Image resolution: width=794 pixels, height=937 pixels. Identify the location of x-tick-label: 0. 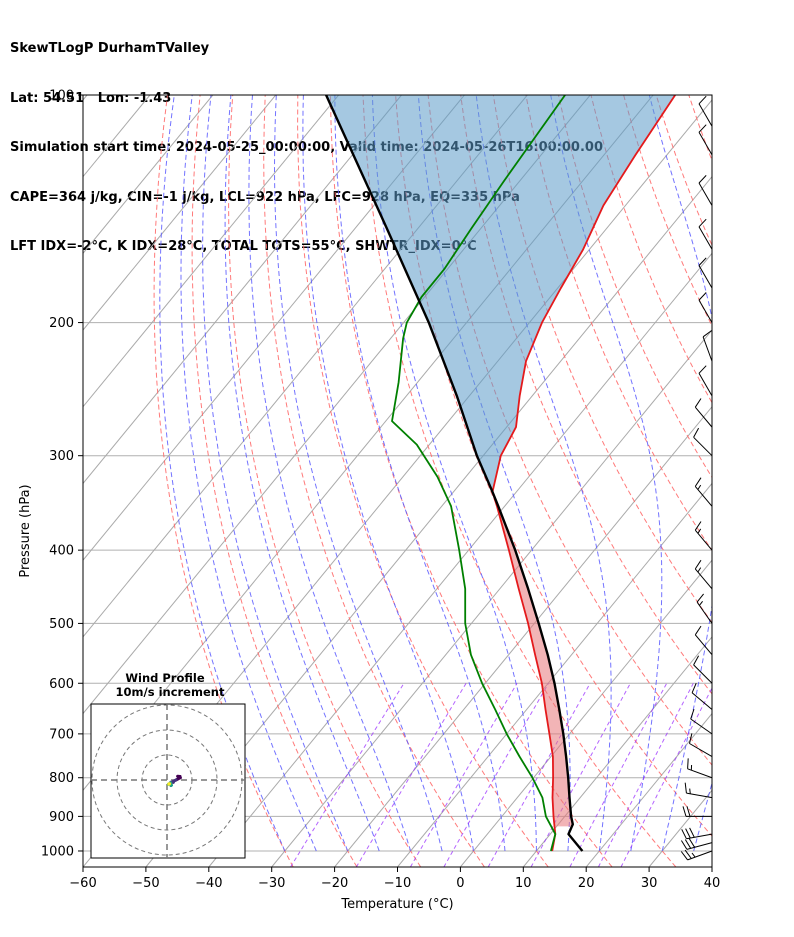
(460, 883).